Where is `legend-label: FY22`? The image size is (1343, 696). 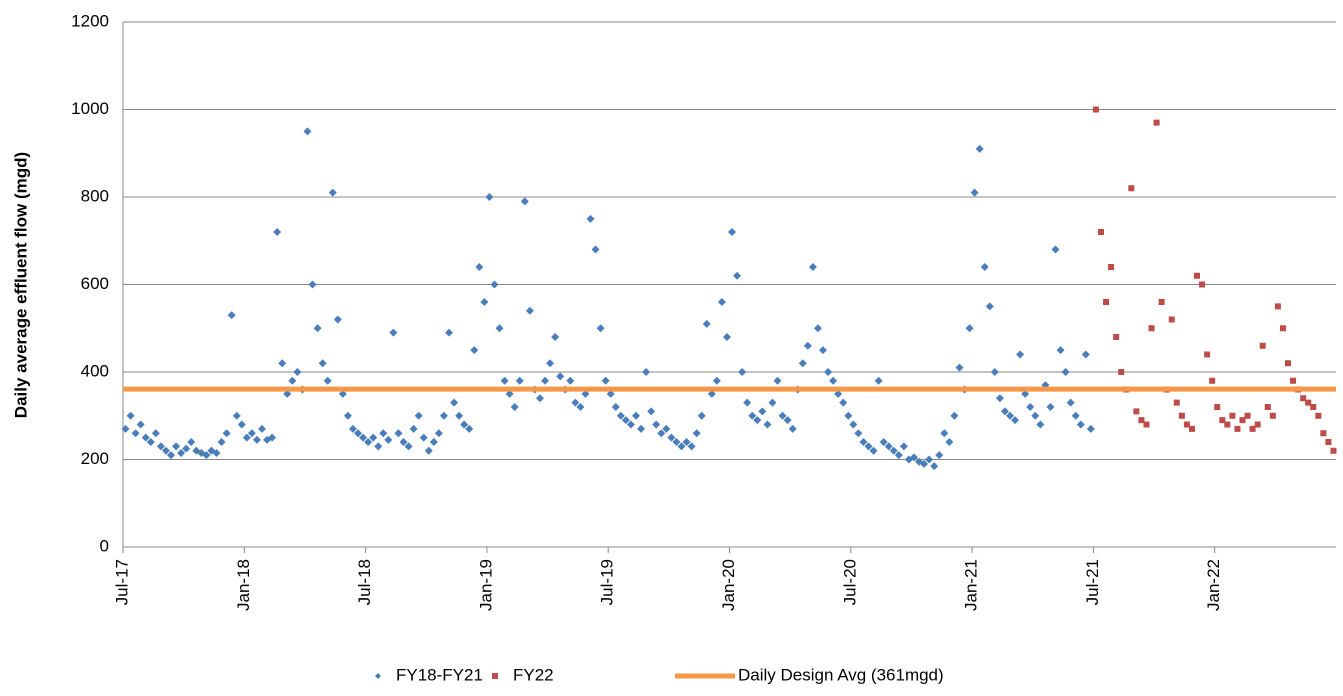 legend-label: FY22 is located at coordinates (533, 674).